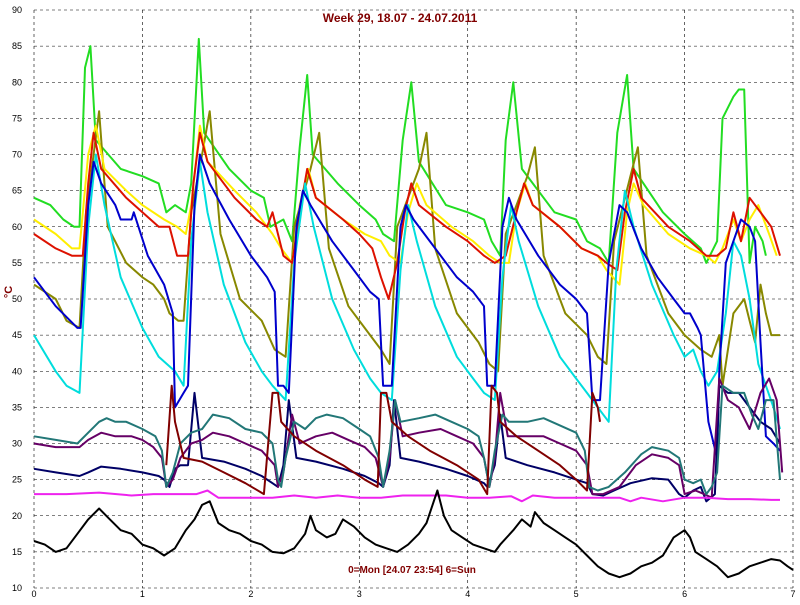 The image size is (800, 605). I want to click on chart-title: Week 29, 18.07 - 24.07.2011, so click(400, 18).